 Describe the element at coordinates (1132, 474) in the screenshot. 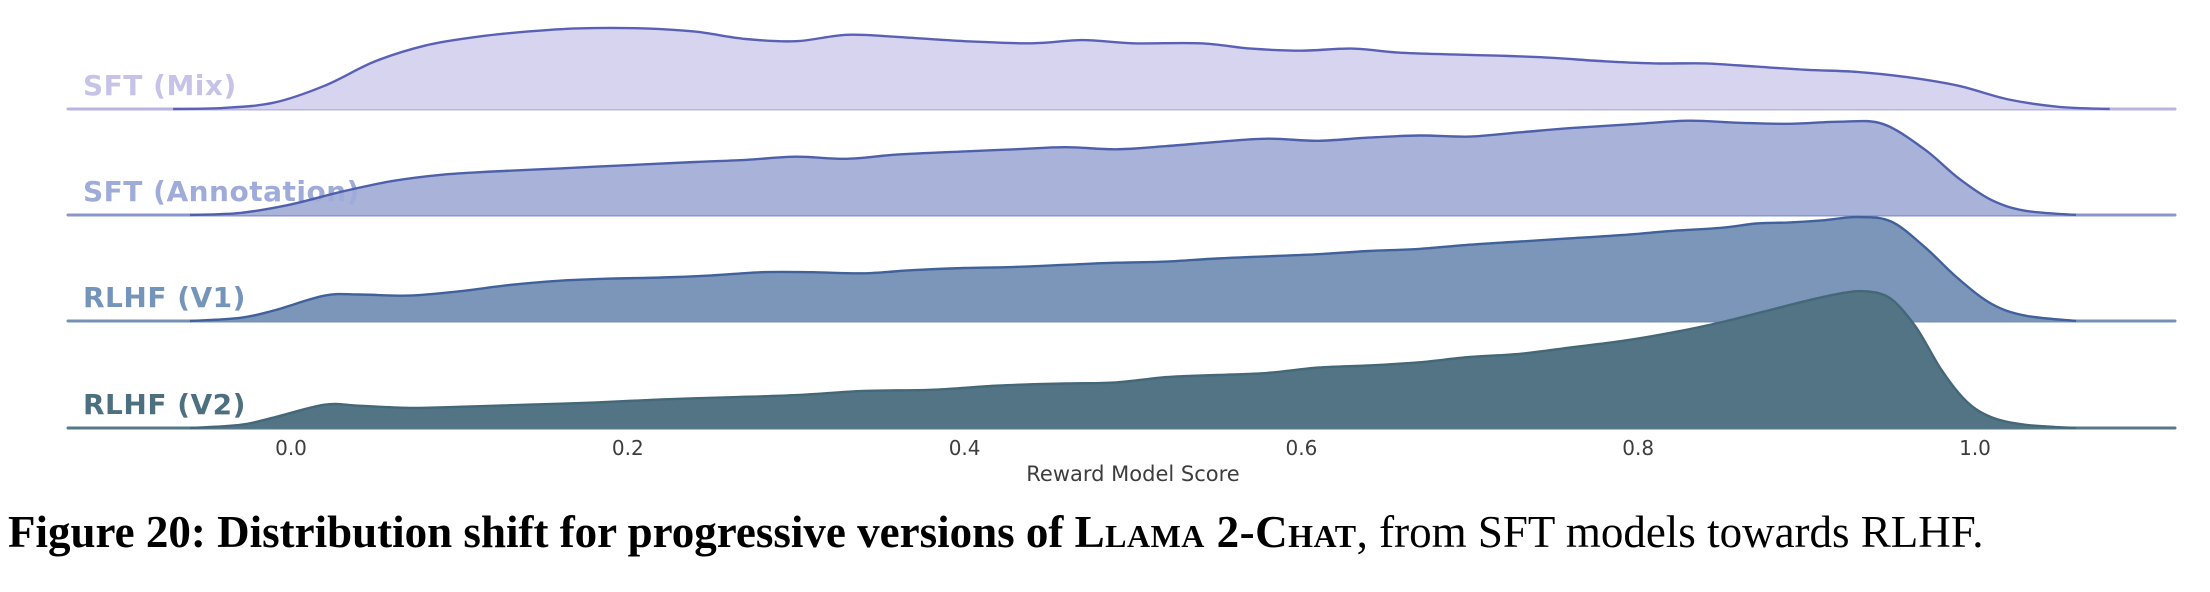

I see `x-axis-title: Reward Model Score` at that location.